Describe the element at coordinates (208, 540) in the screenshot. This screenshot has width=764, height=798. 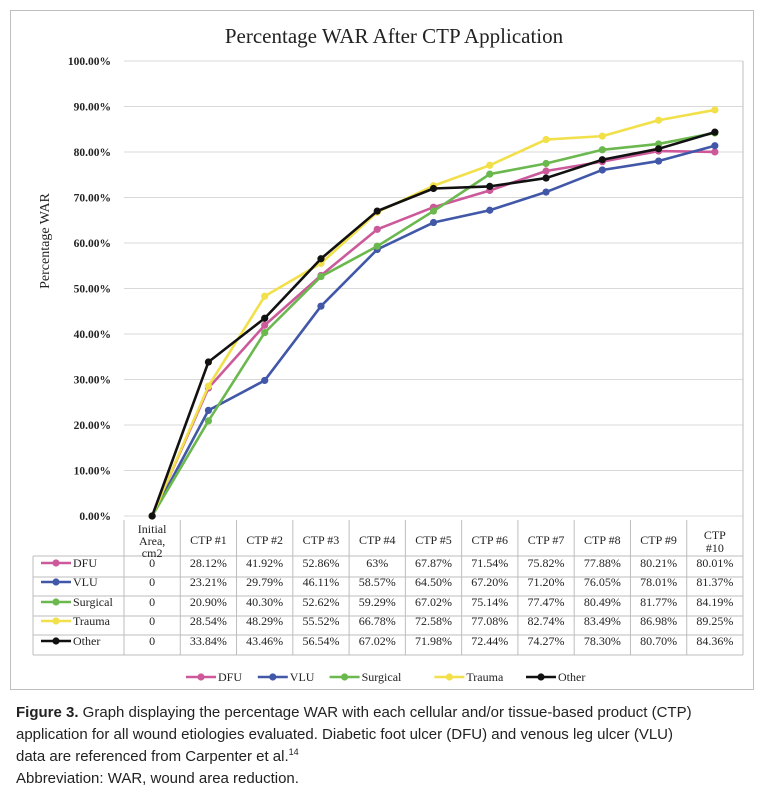
I see `x-tick-label: CTP #1` at that location.